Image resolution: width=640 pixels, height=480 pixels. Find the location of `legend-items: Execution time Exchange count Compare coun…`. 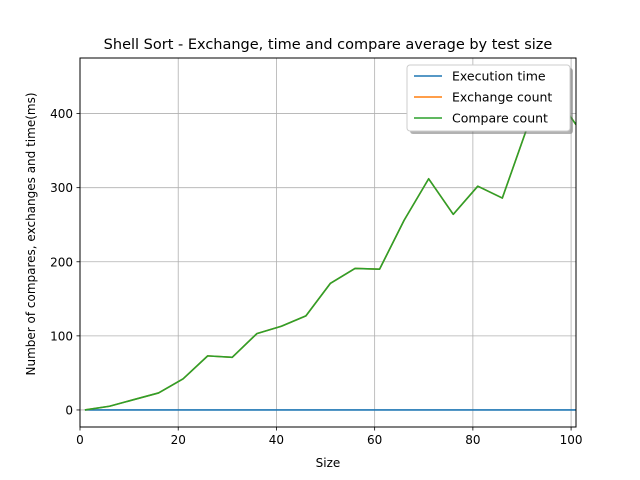

legend-items: Execution time Exchange count Compare coun… is located at coordinates (483, 97).